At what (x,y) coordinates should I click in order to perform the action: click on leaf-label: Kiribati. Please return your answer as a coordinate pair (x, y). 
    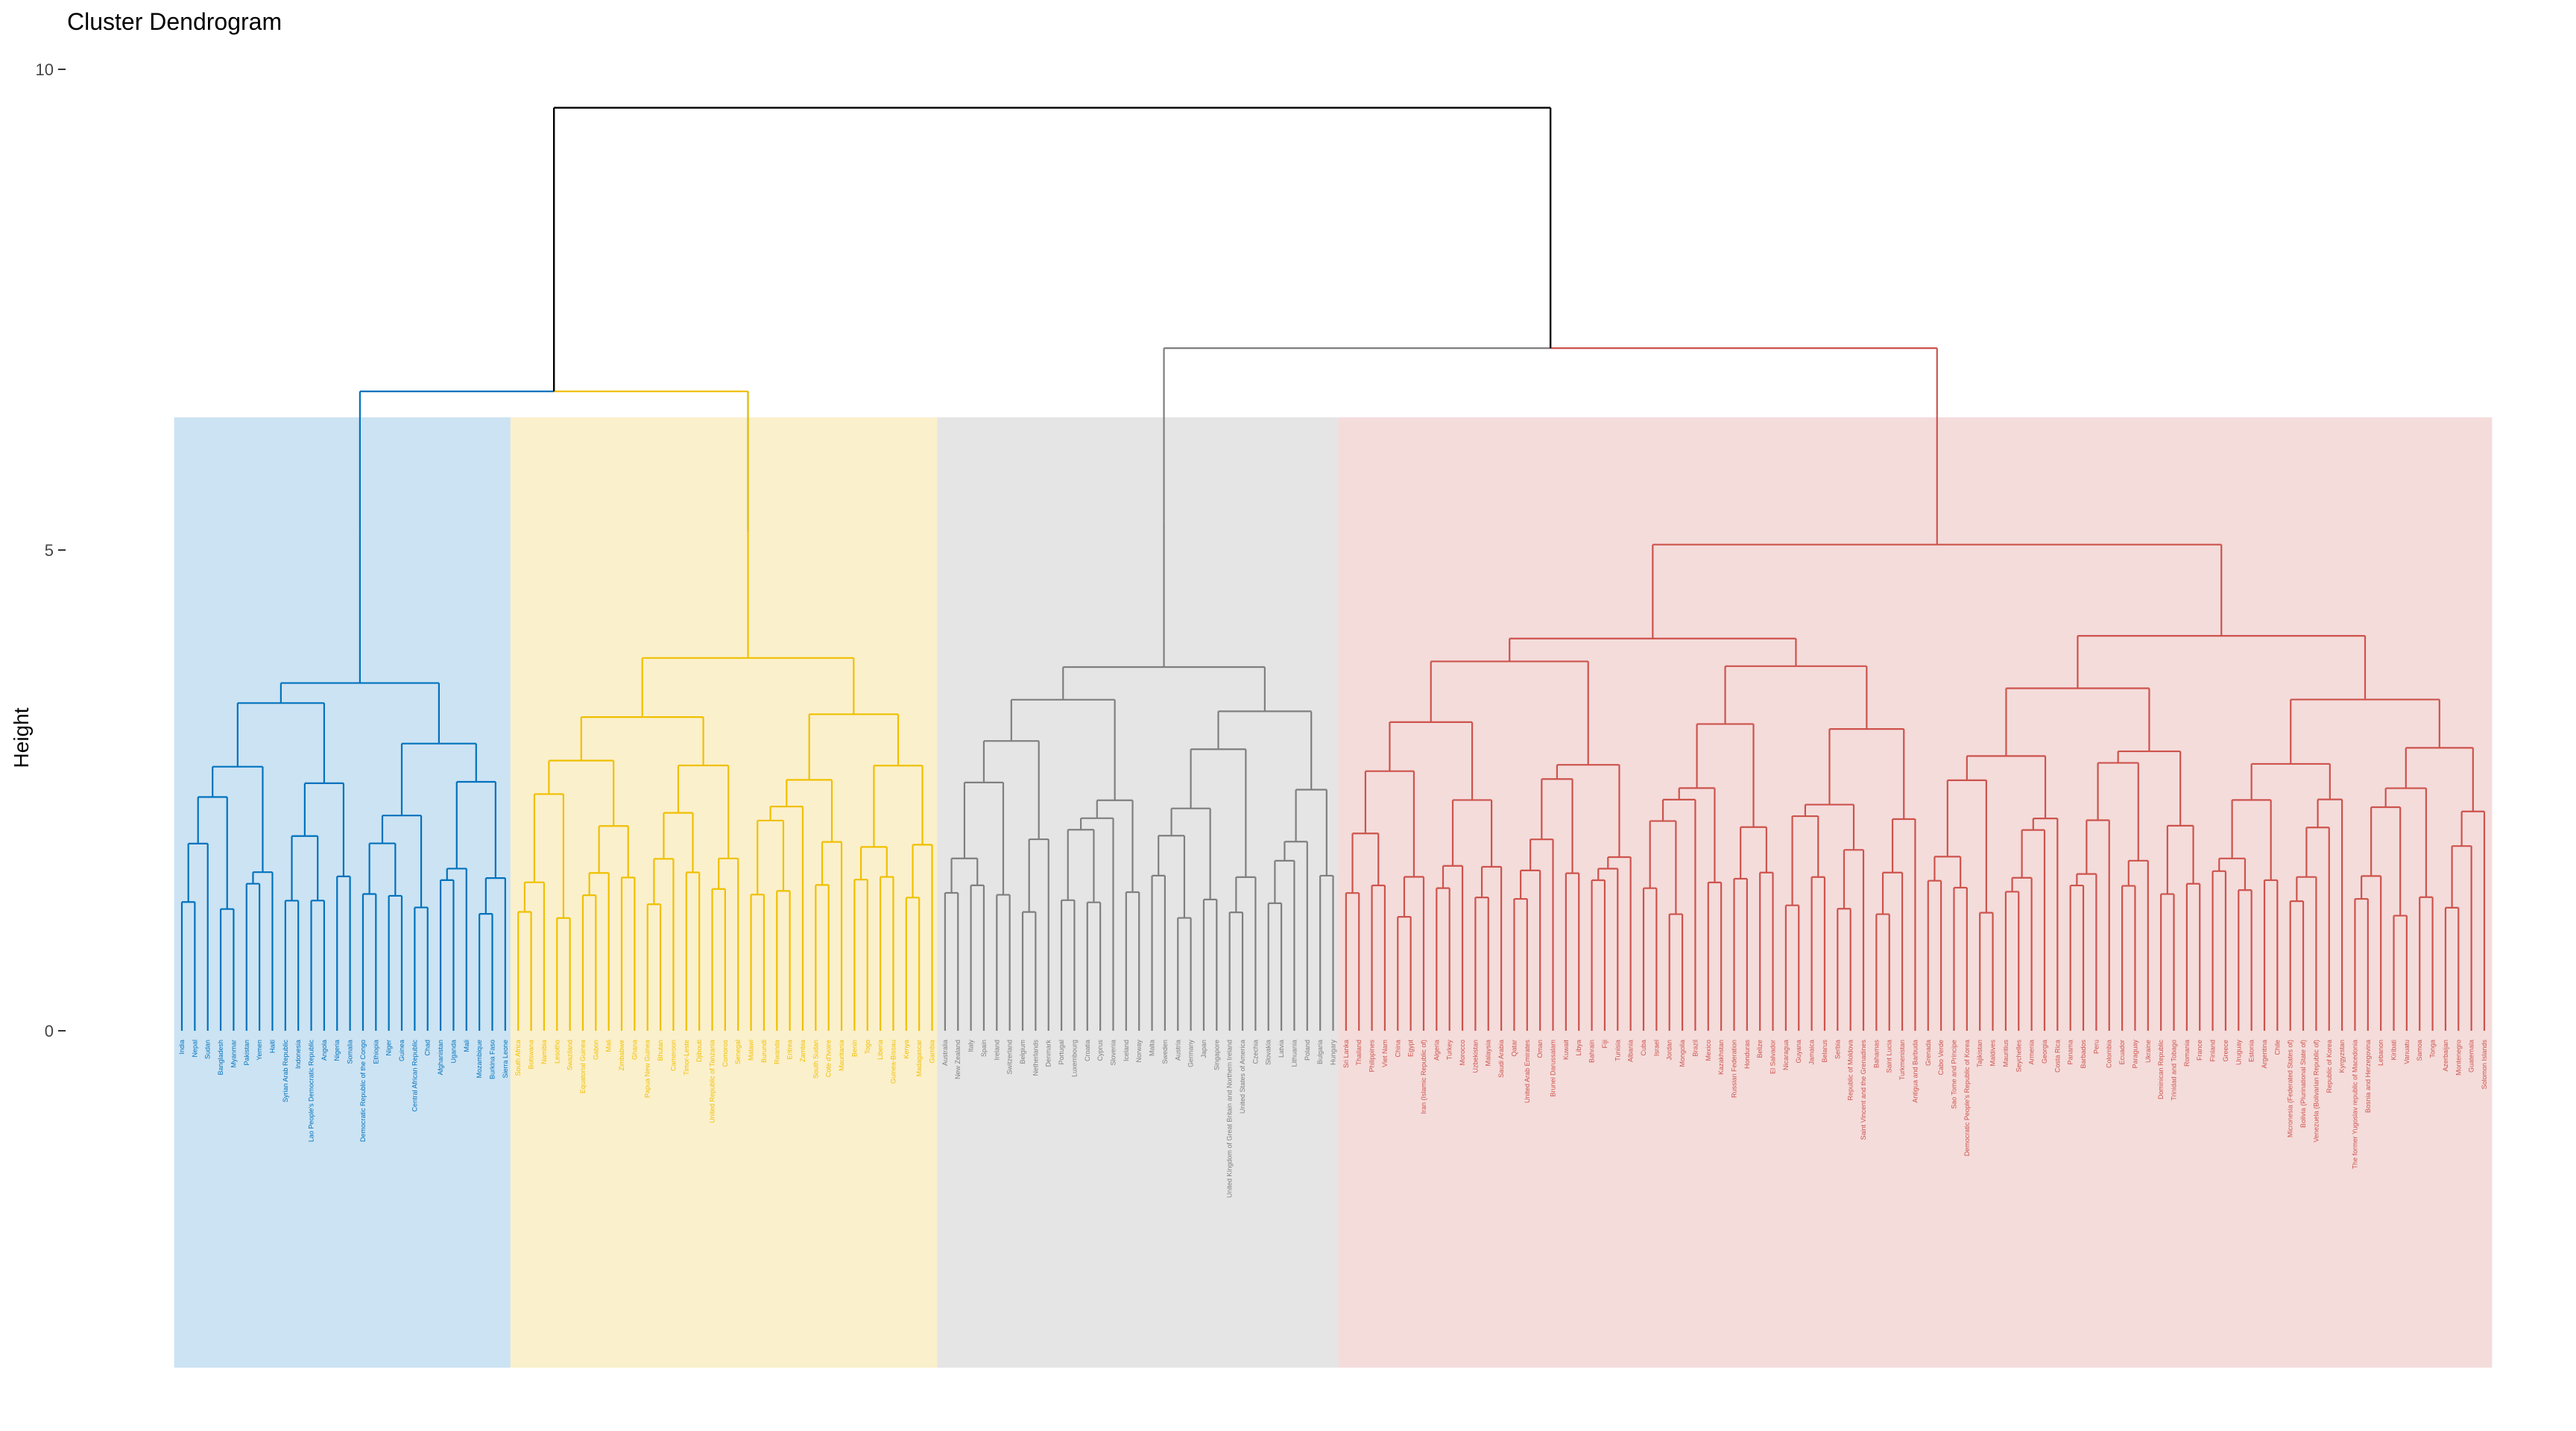
    Looking at the image, I should click on (2394, 1051).